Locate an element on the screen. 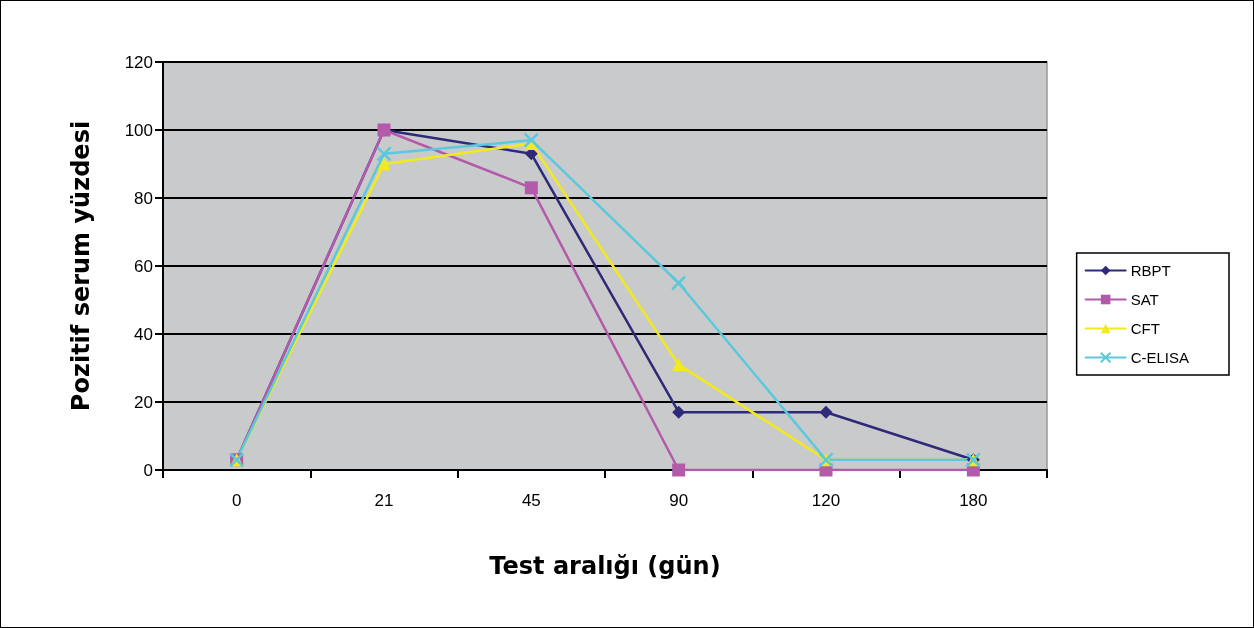  y-axis-title: Pozitif serum yüzdesi is located at coordinates (81, 266).